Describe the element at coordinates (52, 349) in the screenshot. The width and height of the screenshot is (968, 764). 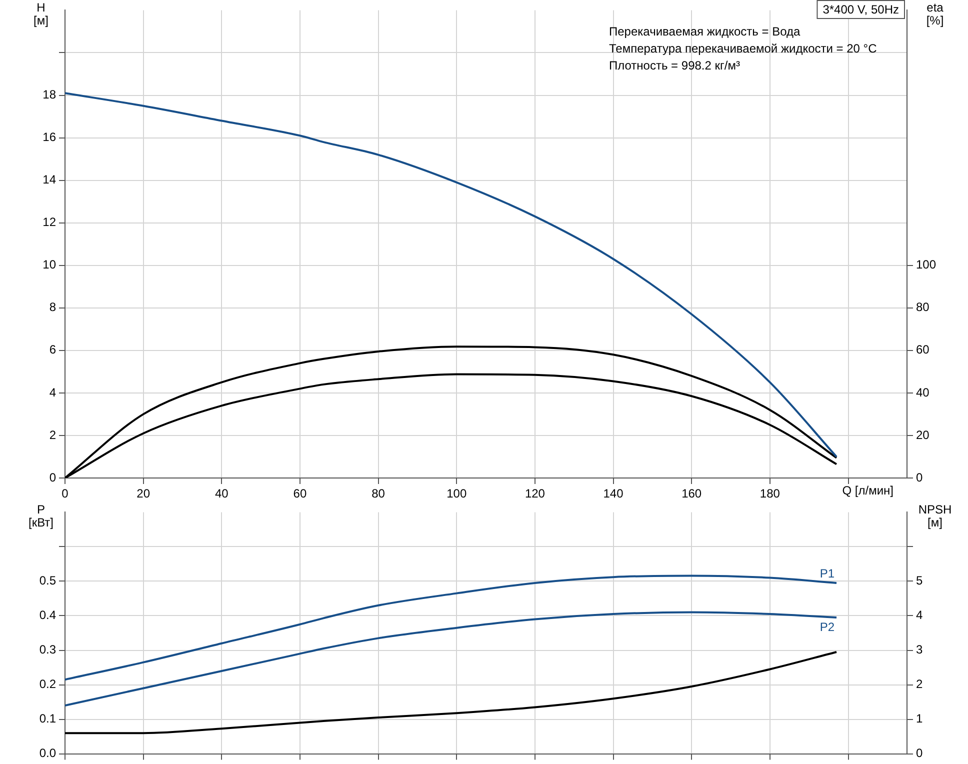
I see `y-tick-label: 6` at that location.